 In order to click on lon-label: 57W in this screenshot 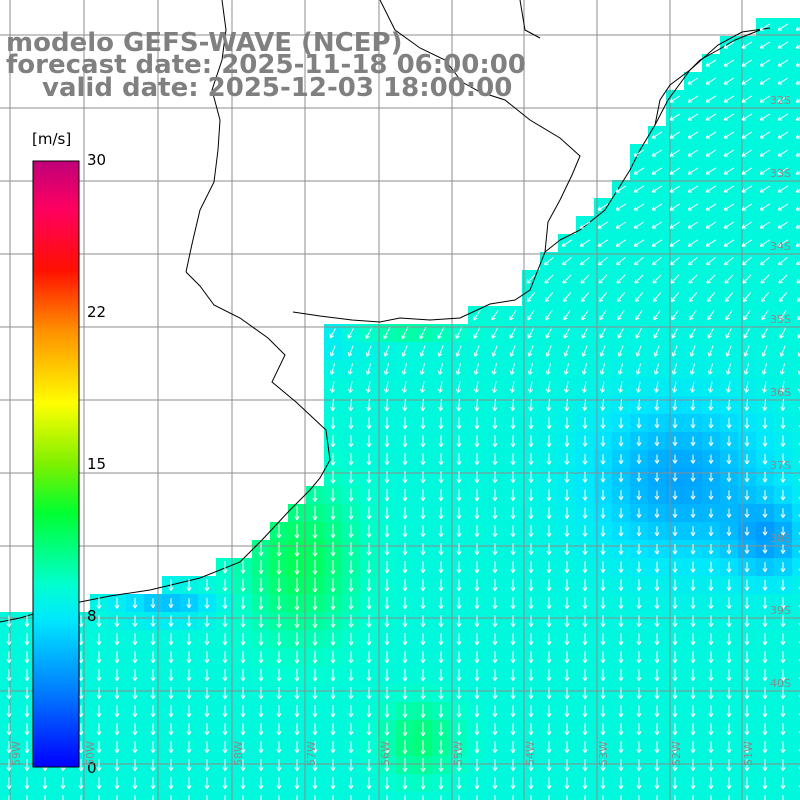, I will do `click(311, 753)`.